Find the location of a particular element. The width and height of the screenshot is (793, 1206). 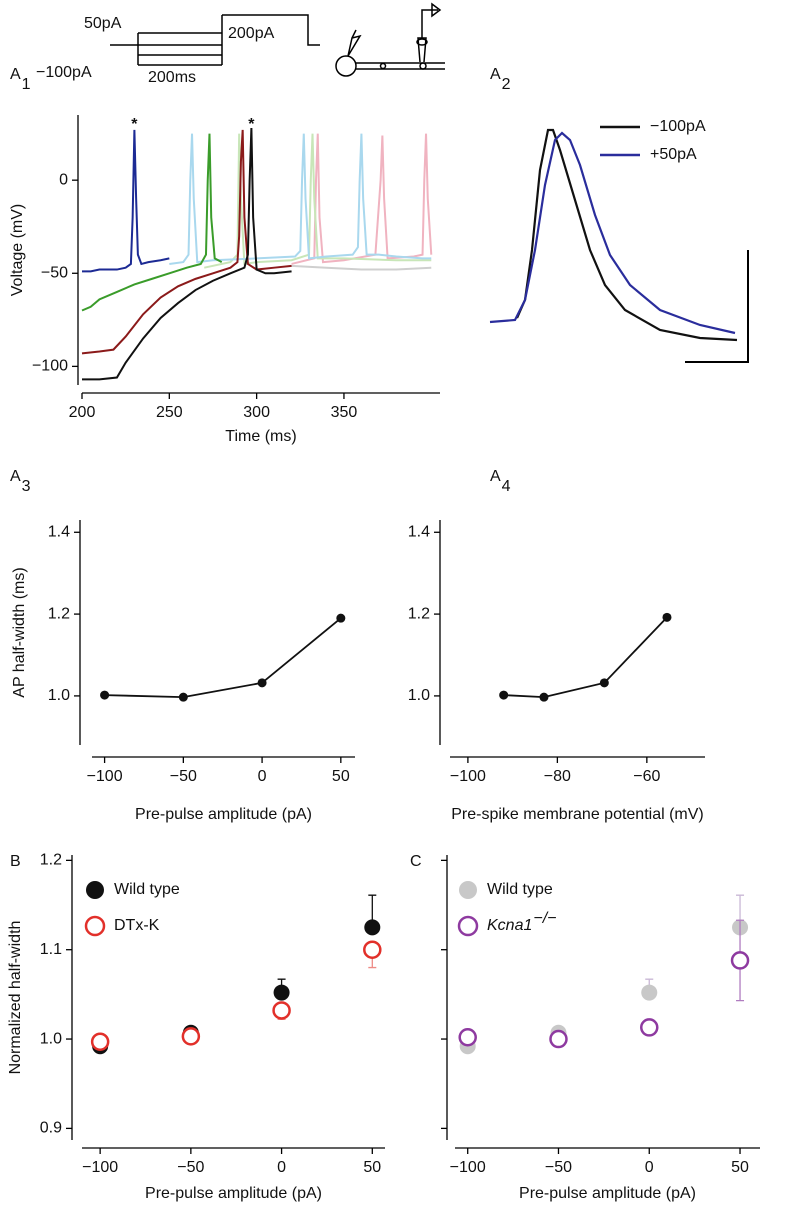

error-bar is located at coordinates (740, 960).